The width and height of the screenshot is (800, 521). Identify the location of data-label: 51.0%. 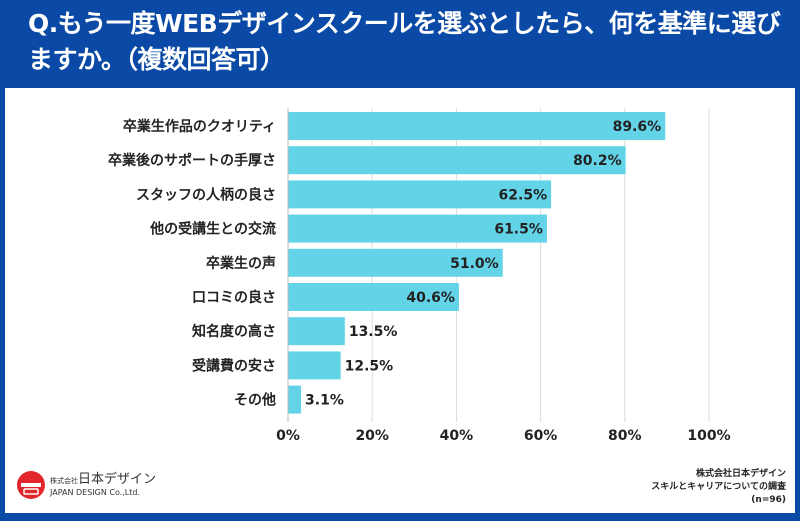
(474, 264).